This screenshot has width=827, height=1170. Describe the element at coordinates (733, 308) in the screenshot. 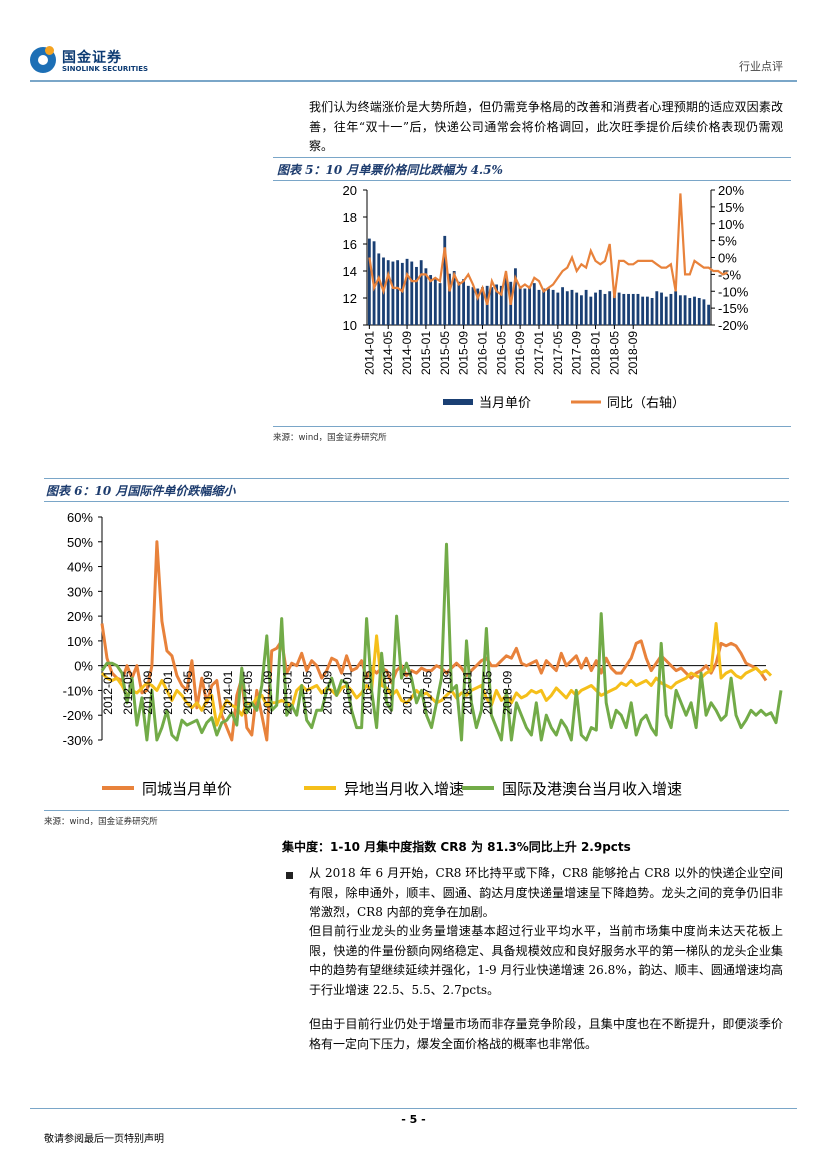

I see `right-tick-label: -15%` at that location.